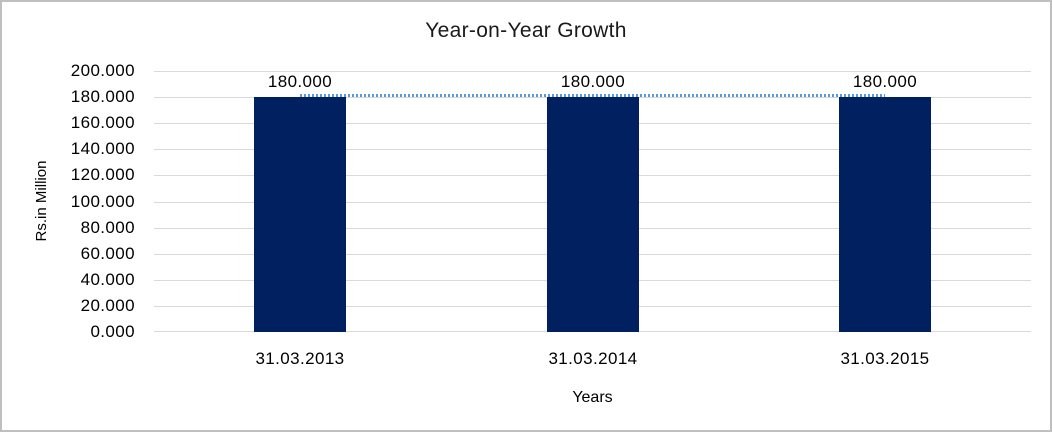 Image resolution: width=1052 pixels, height=432 pixels. I want to click on y-tick-label: 60.000, so click(107, 253).